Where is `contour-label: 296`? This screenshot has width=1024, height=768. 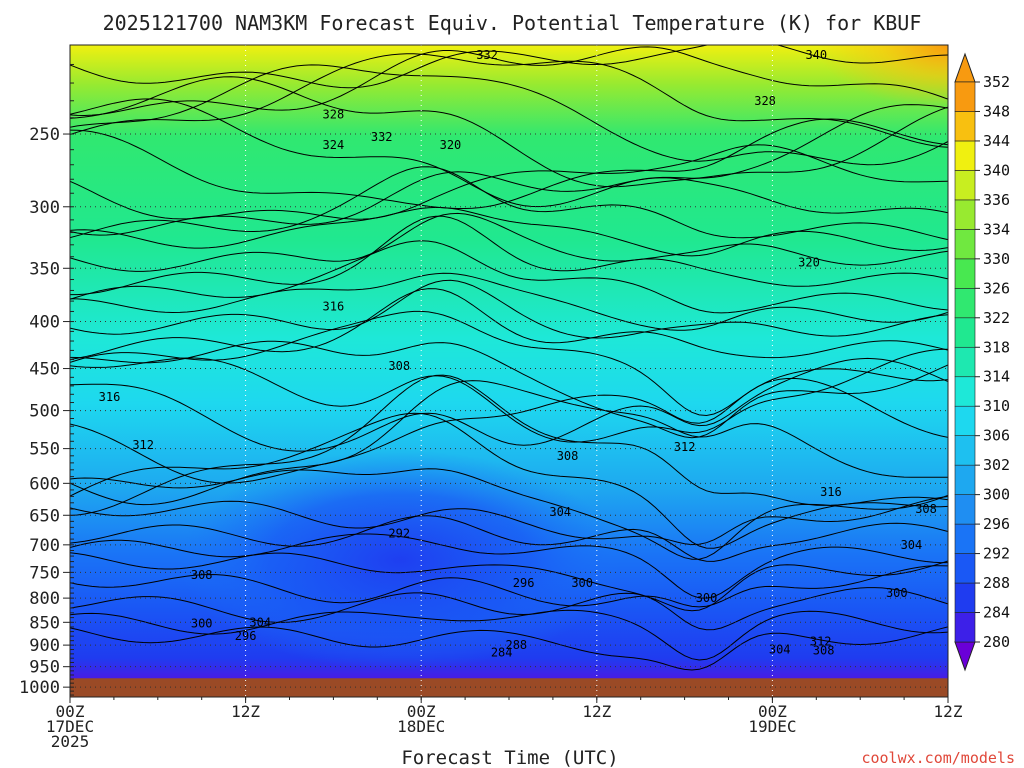 contour-label: 296 is located at coordinates (524, 583).